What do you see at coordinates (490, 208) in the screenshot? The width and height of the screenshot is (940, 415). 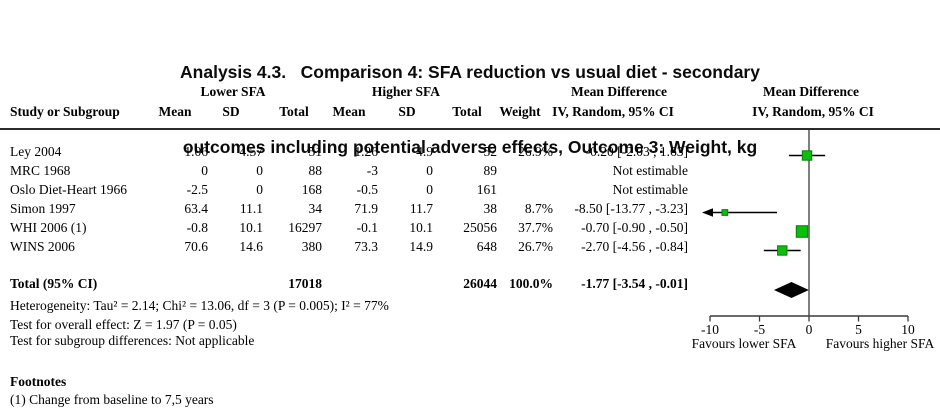 I see `total-higher-sfa: 38` at bounding box center [490, 208].